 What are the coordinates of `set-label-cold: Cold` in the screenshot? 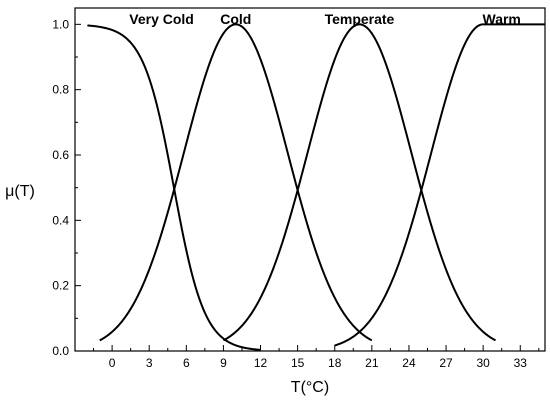 It's located at (235, 19).